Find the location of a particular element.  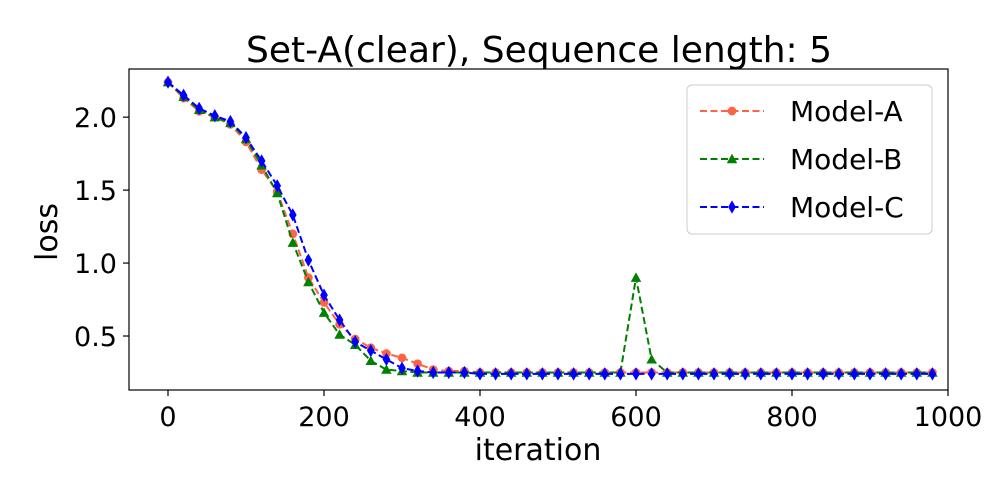

legend-label-model-b: Model-B is located at coordinates (846, 159).